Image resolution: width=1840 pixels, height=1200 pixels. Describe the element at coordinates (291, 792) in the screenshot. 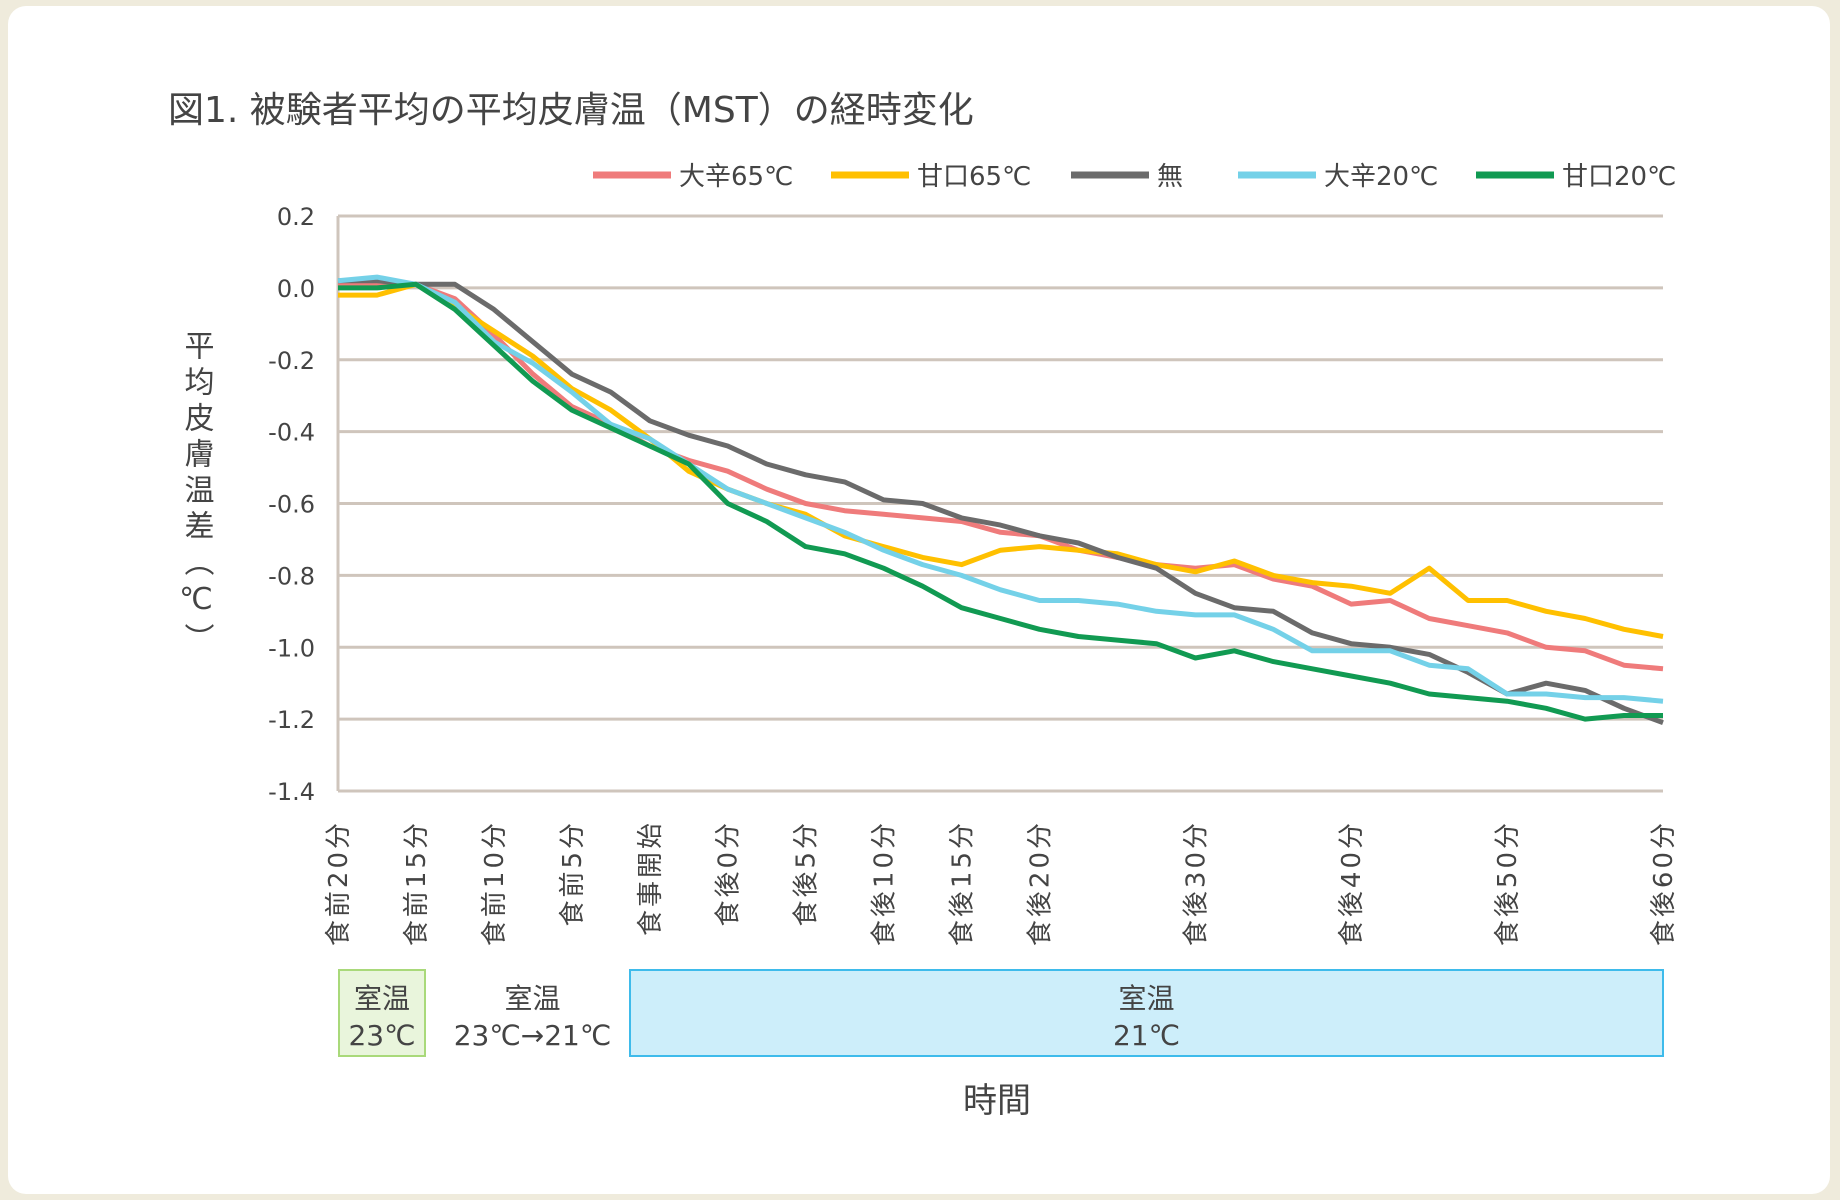

I see `y-tick-label: -1.4` at that location.